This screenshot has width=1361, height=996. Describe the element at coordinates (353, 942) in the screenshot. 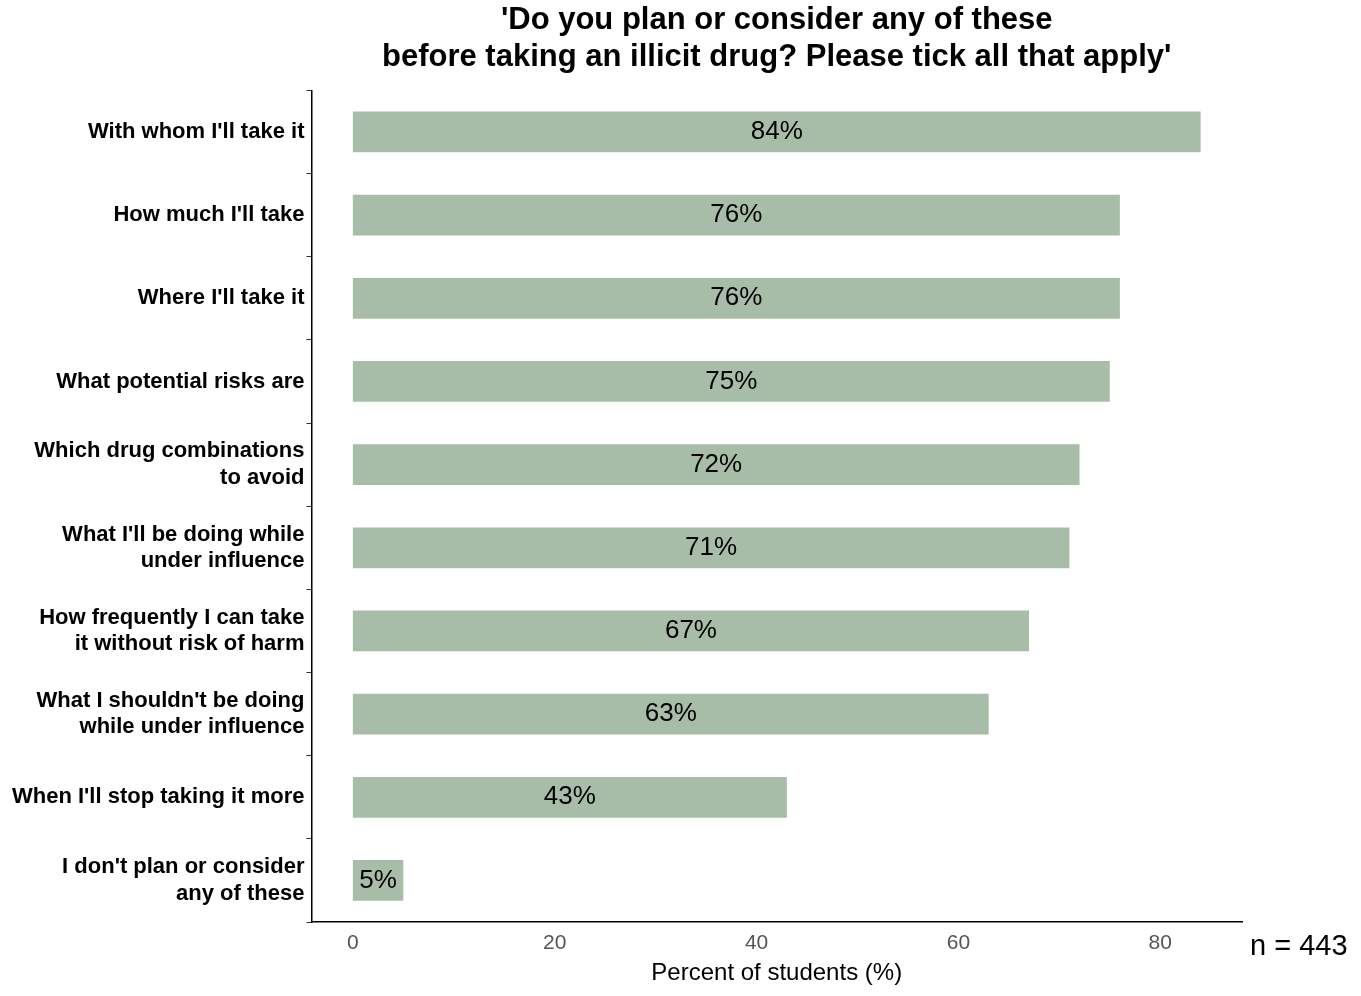

I see `x-tick-label: 0` at that location.